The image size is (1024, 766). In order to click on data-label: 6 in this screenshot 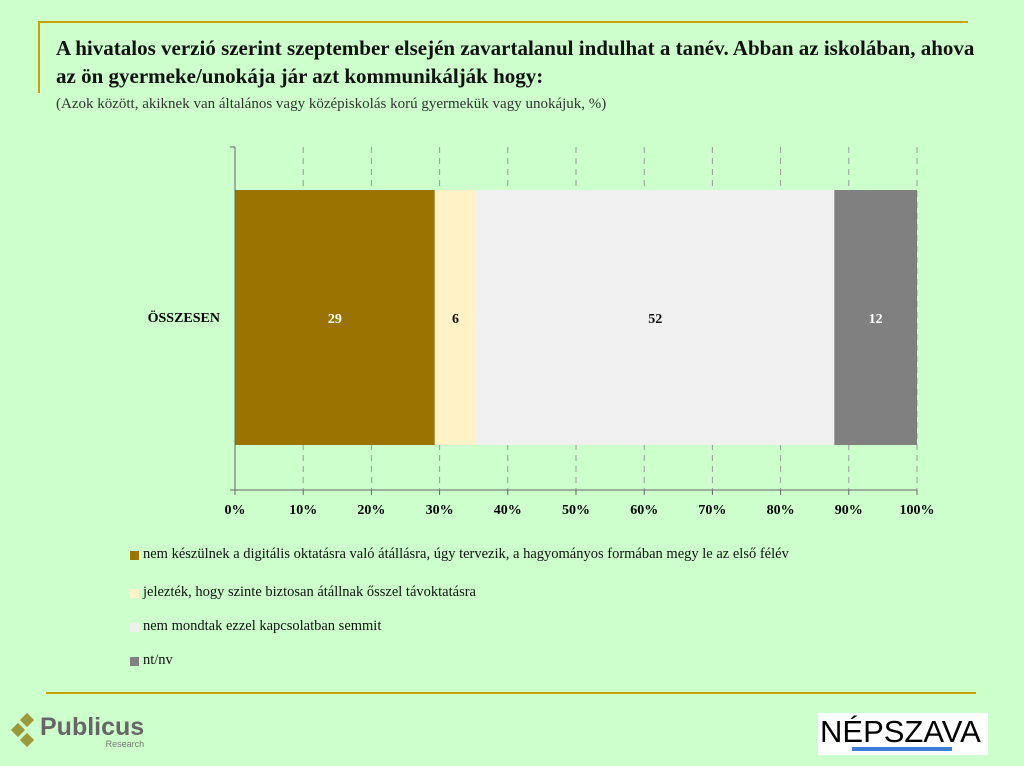, I will do `click(455, 319)`.